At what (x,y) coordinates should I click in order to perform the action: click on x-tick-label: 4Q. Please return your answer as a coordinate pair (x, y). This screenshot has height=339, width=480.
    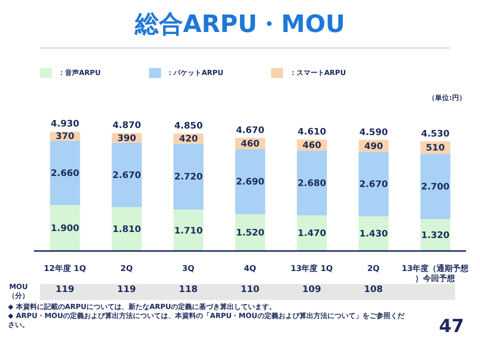
    Looking at the image, I should click on (250, 268).